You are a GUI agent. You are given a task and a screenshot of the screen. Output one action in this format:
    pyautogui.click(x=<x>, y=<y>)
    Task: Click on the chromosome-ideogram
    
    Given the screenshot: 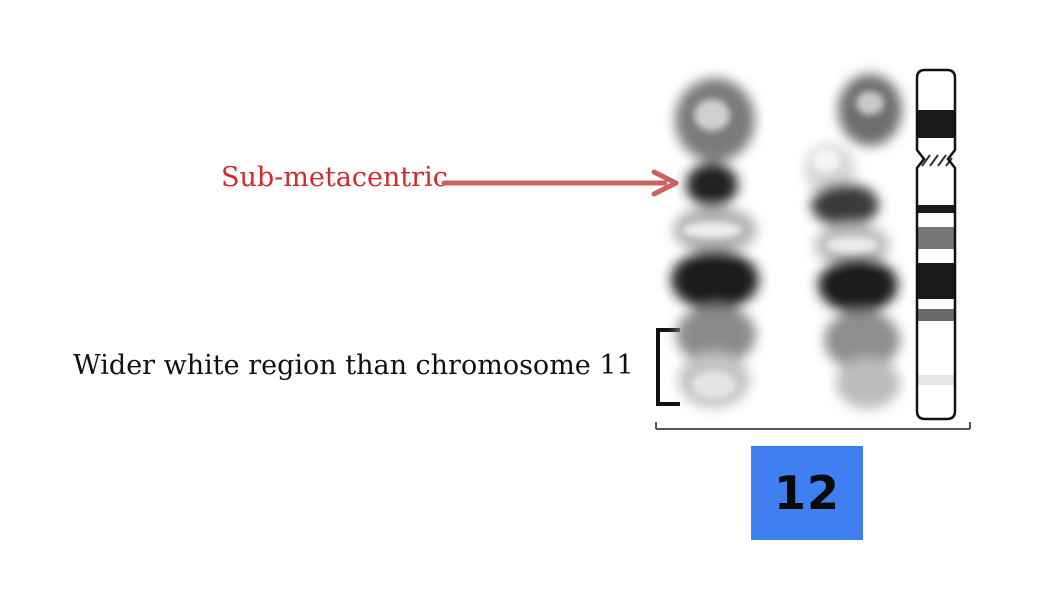 What is the action you would take?
    pyautogui.click(x=936, y=244)
    